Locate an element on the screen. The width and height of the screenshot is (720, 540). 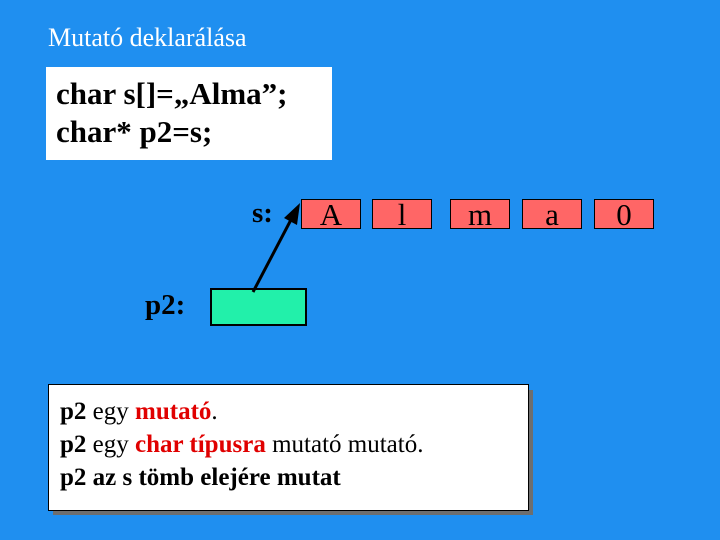
info-line-1-subject: p2 is located at coordinates (73, 411).